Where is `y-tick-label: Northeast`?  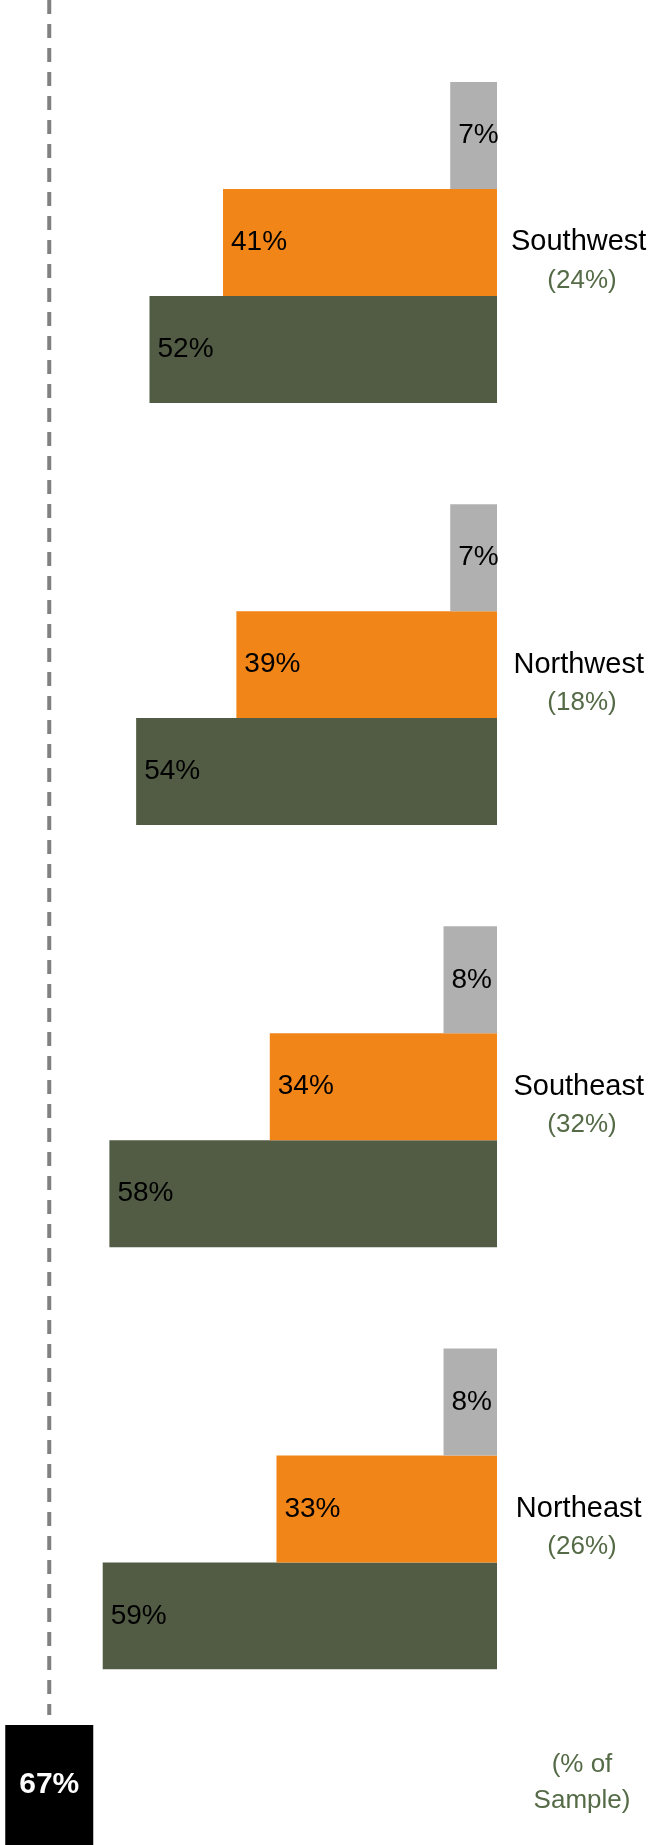
y-tick-label: Northeast is located at coordinates (578, 1506).